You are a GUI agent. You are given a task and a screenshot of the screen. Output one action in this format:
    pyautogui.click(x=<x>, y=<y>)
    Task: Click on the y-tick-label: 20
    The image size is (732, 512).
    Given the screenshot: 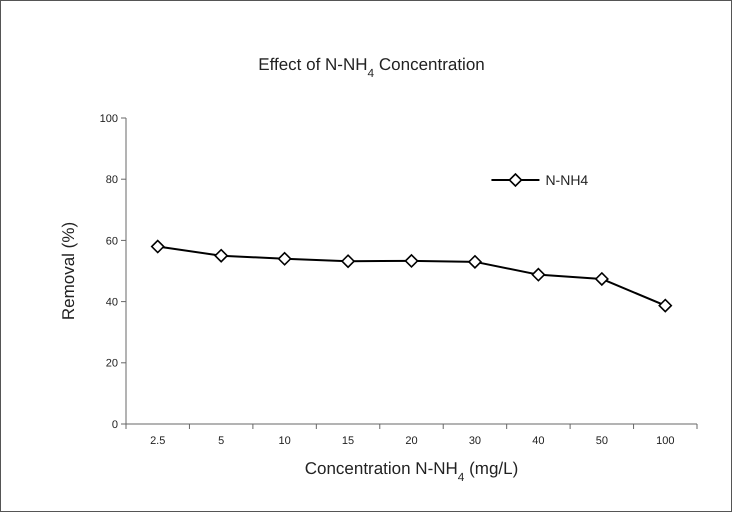 What is the action you would take?
    pyautogui.click(x=112, y=364)
    